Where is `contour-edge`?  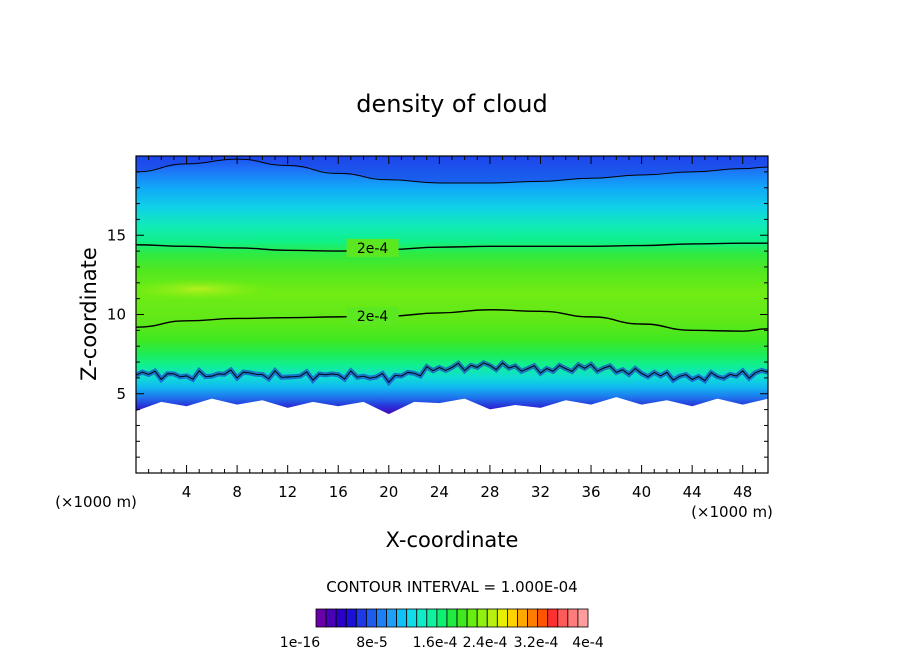
contour-edge is located at coordinates (452, 372).